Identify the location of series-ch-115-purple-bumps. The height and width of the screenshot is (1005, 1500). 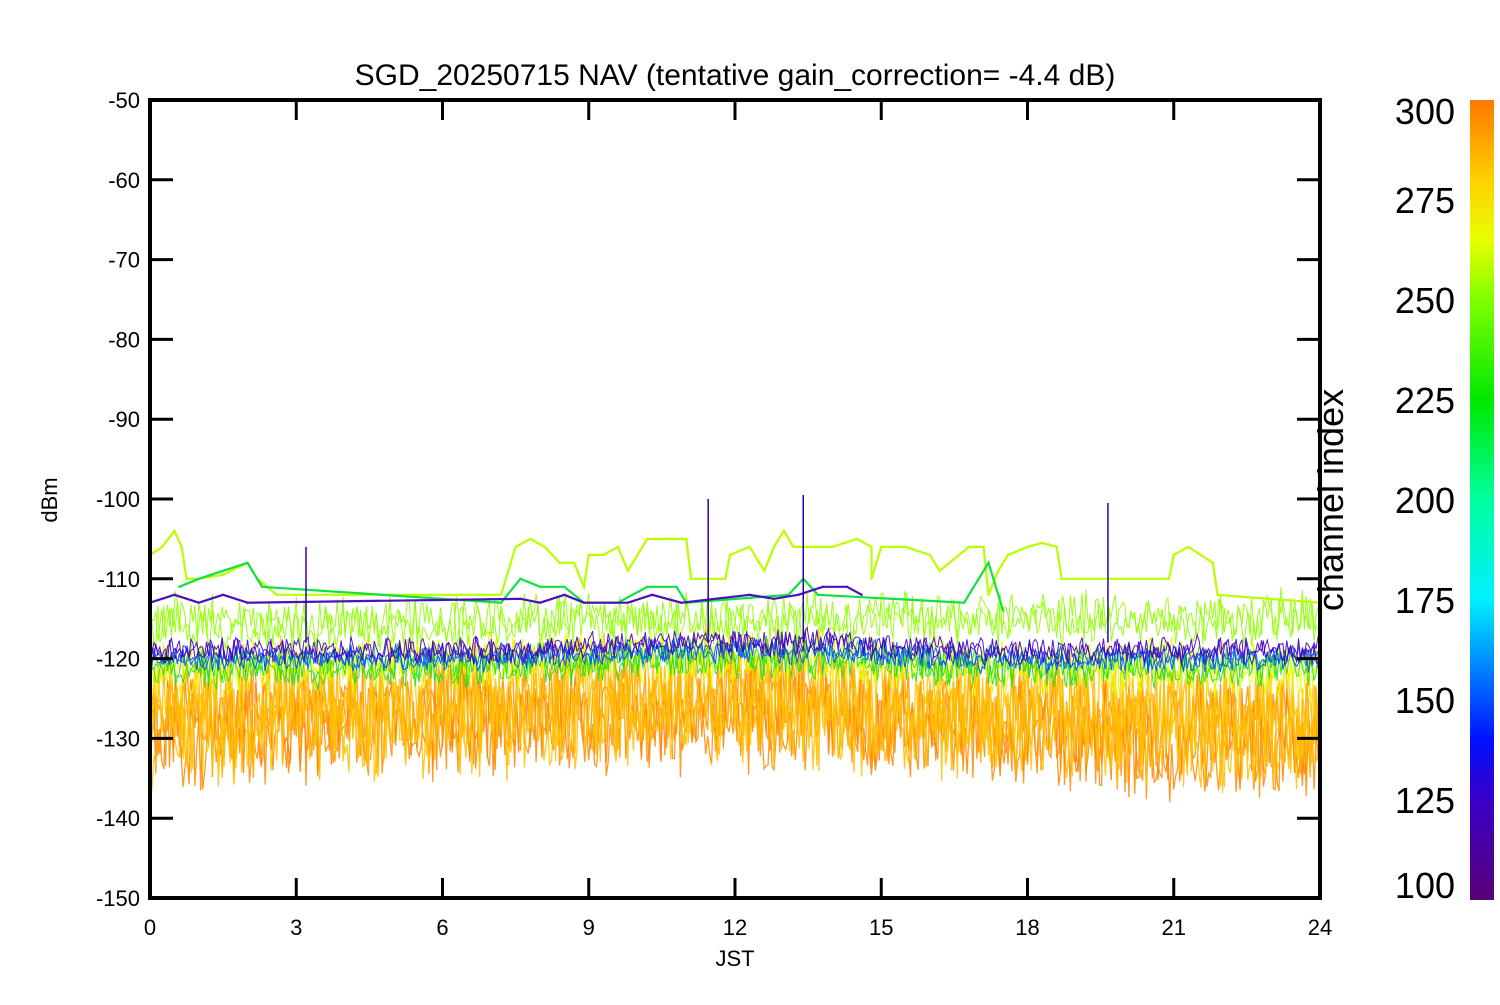
(506, 594).